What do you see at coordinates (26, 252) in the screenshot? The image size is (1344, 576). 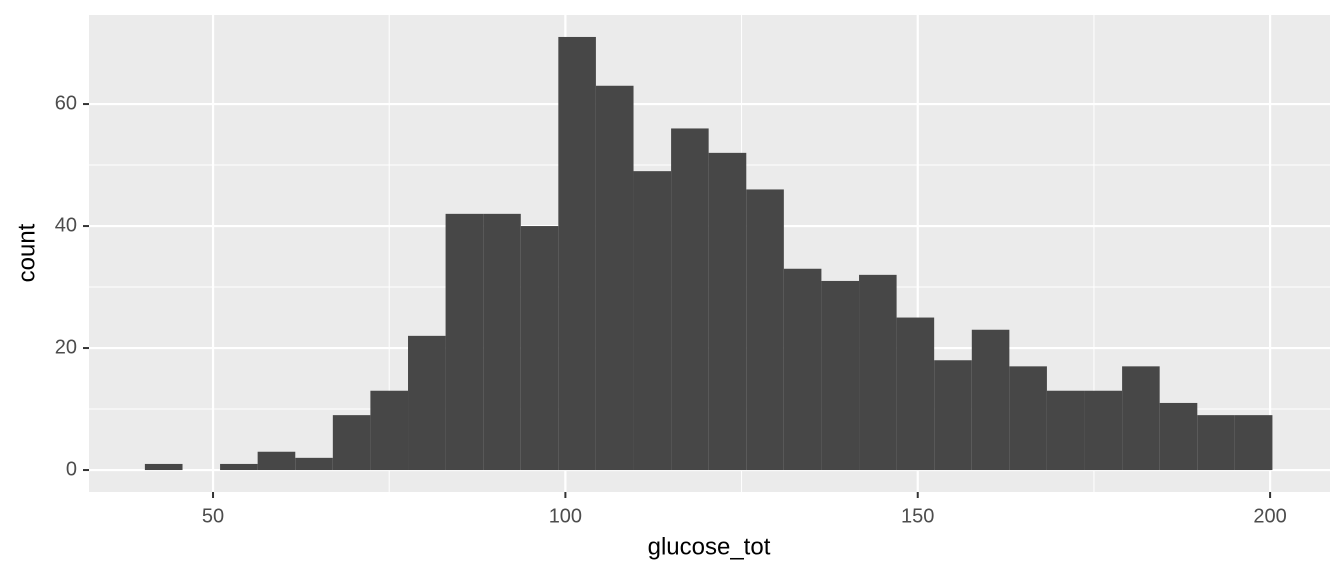 I see `y-axis-title: count` at bounding box center [26, 252].